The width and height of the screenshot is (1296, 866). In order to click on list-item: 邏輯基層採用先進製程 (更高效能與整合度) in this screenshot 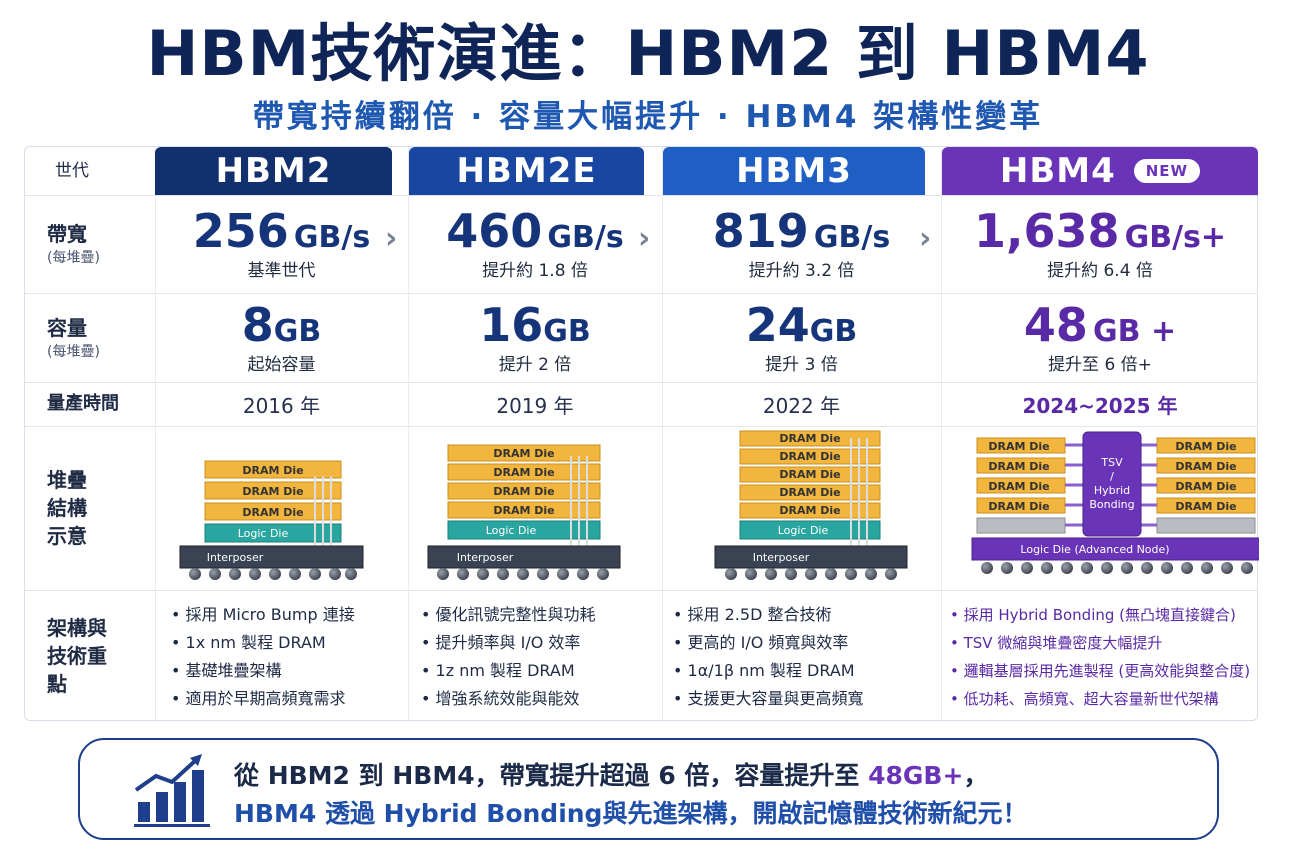, I will do `click(1100, 671)`.